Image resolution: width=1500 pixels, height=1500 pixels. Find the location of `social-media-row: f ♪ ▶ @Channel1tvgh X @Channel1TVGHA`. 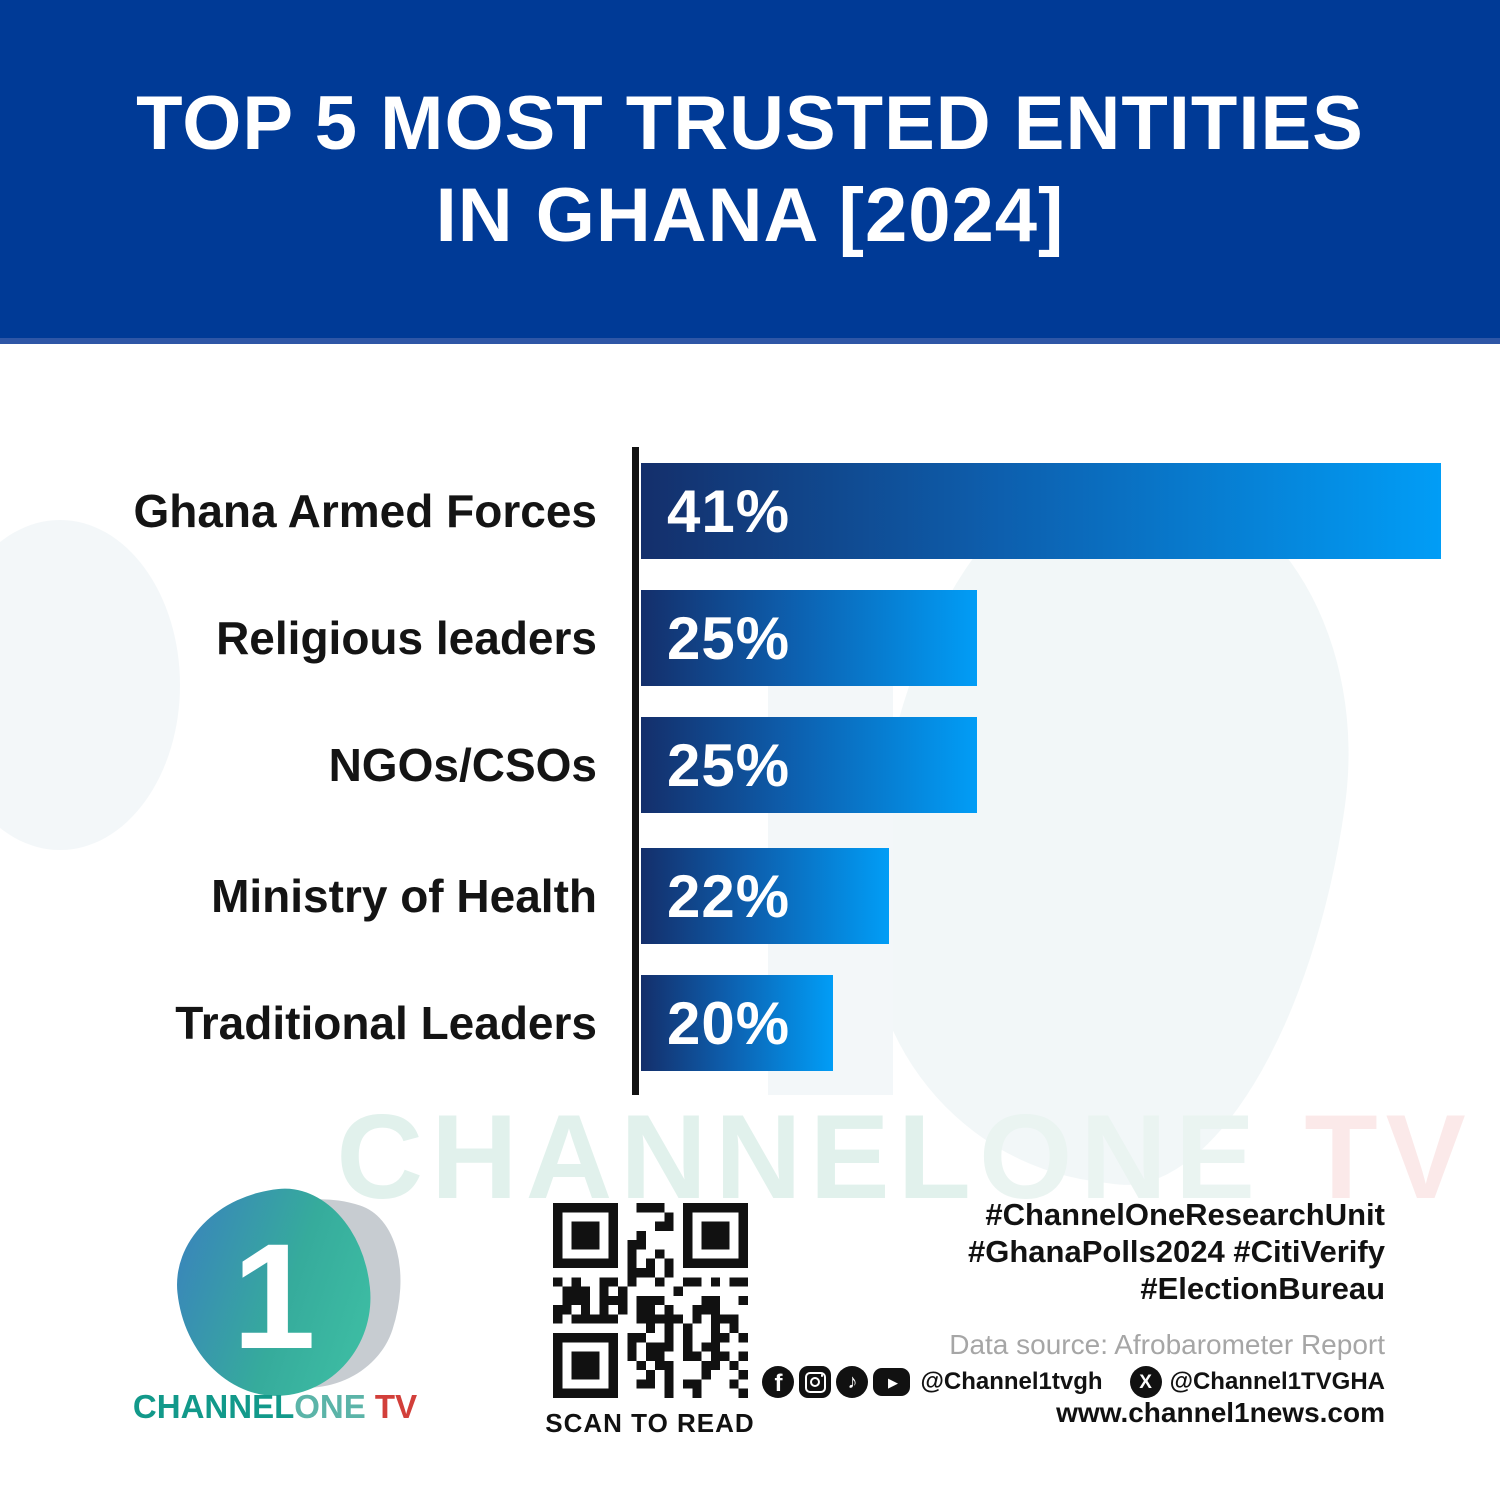

social-media-row: f ♪ ▶ @Channel1tvgh X @Channel1TVGHA is located at coordinates (1073, 1382).